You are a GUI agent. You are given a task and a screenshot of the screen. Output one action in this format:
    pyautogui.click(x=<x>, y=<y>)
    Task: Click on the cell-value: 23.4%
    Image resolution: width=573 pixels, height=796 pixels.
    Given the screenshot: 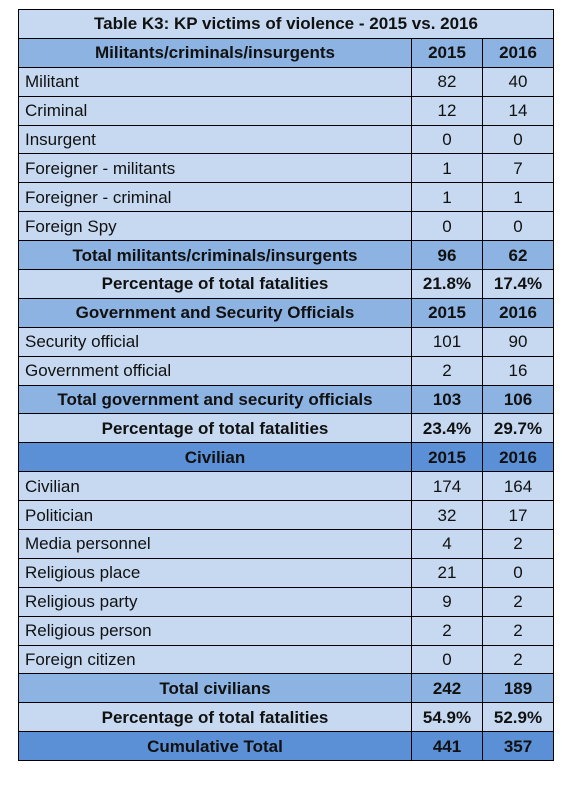 What is the action you would take?
    pyautogui.click(x=447, y=428)
    